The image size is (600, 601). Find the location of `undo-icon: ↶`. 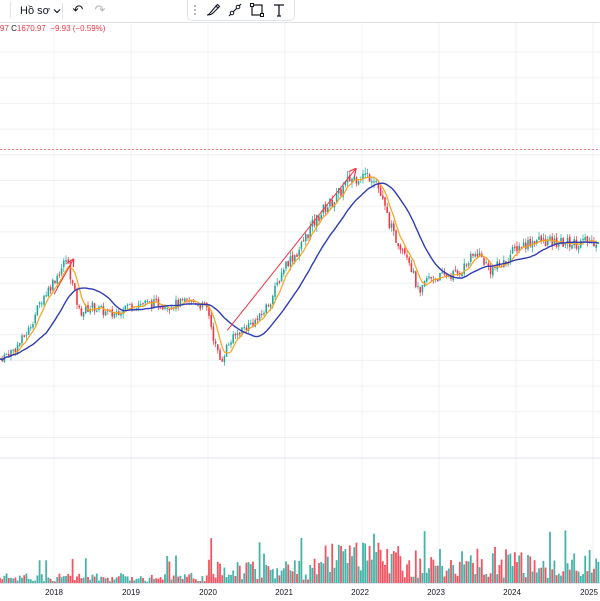

undo-icon: ↶ is located at coordinates (78, 9).